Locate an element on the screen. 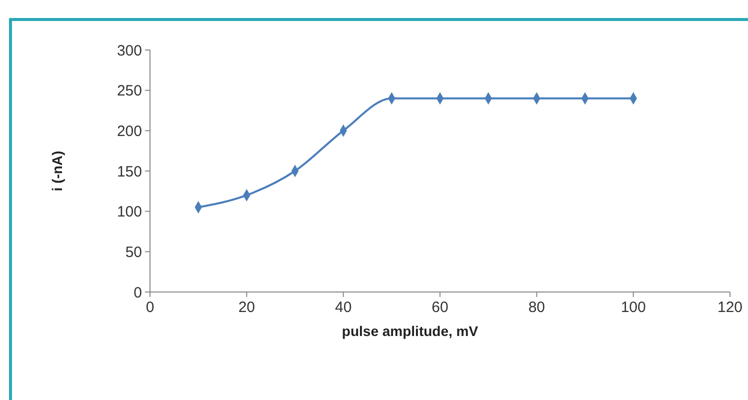  y-tick-label: 100 is located at coordinates (129, 212).